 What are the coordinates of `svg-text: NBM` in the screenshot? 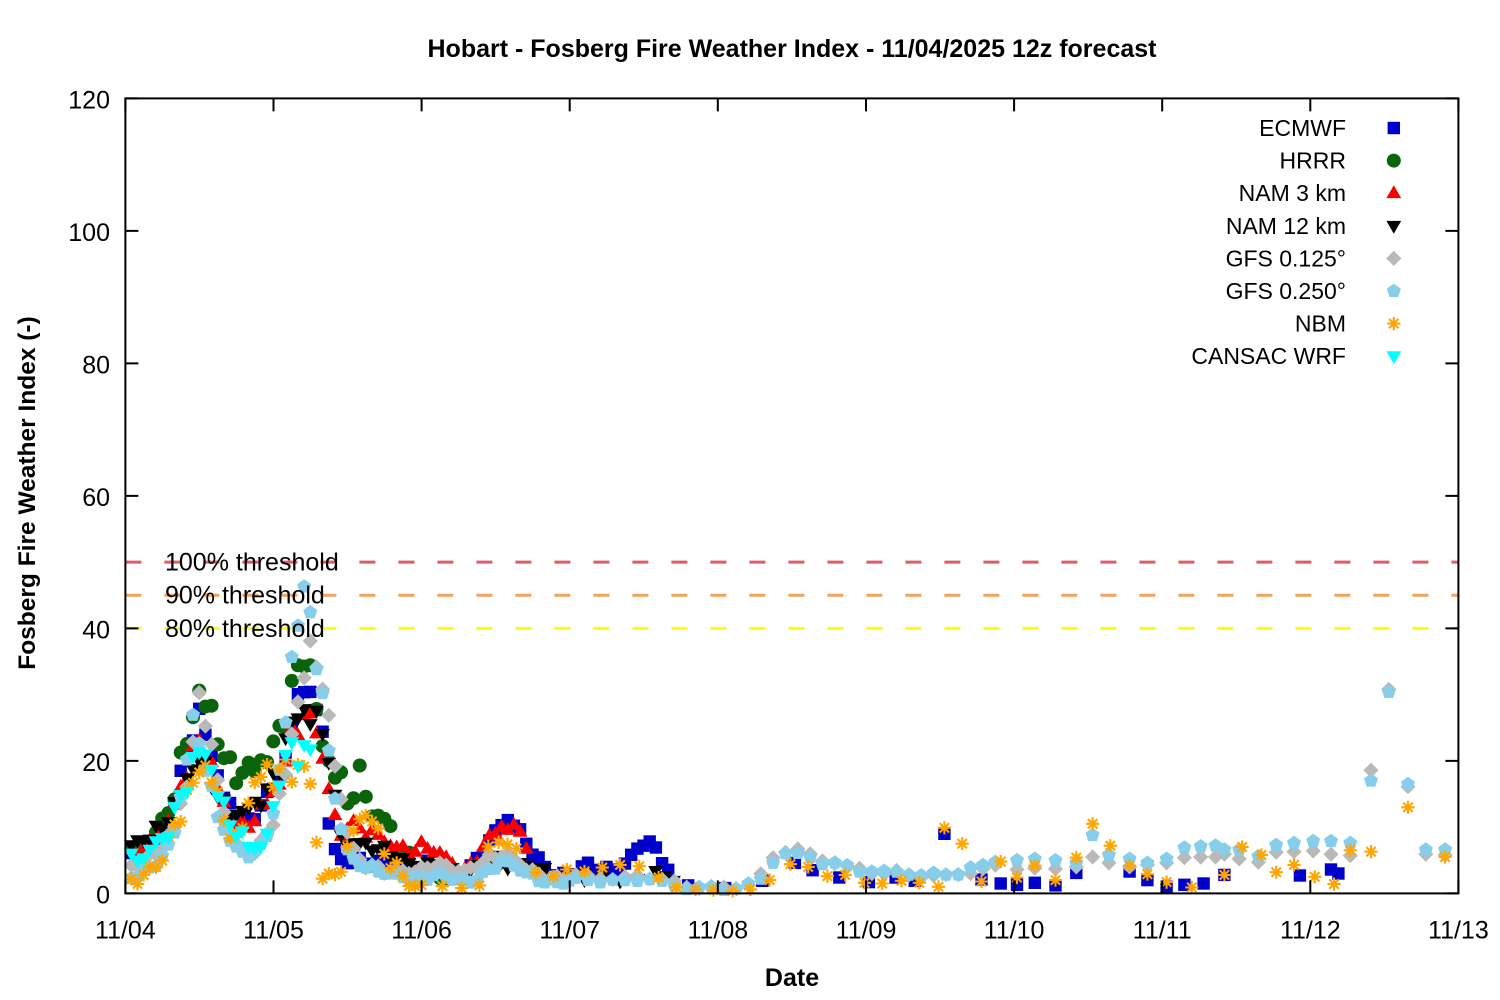 It's located at (1320, 324).